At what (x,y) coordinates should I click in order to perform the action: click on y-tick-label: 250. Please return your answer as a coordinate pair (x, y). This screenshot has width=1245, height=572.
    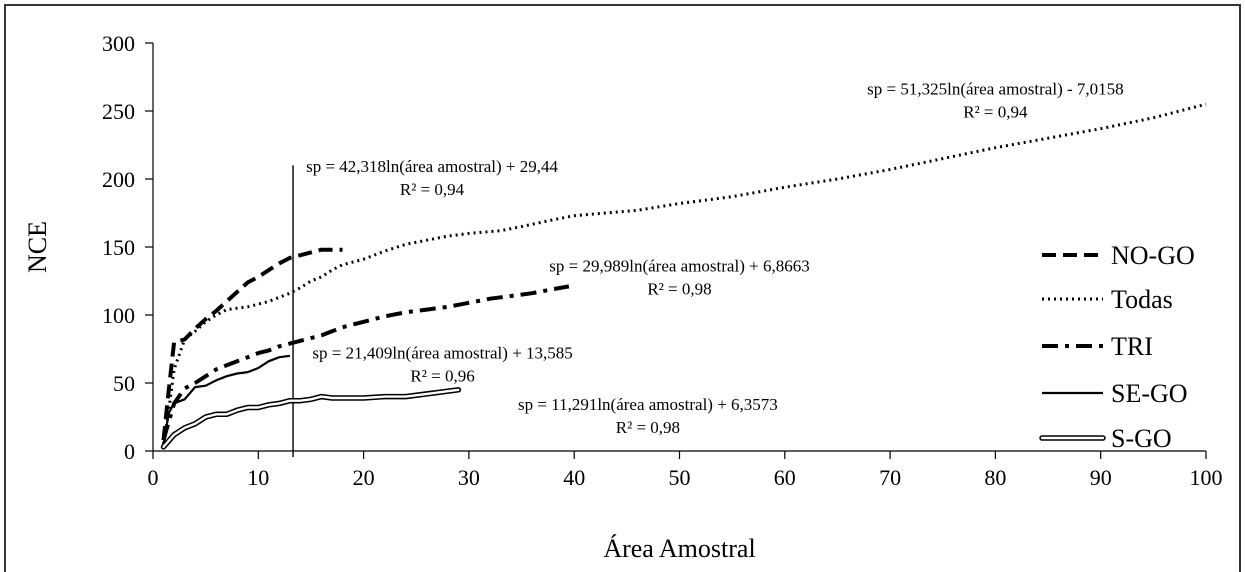
    Looking at the image, I should click on (118, 111).